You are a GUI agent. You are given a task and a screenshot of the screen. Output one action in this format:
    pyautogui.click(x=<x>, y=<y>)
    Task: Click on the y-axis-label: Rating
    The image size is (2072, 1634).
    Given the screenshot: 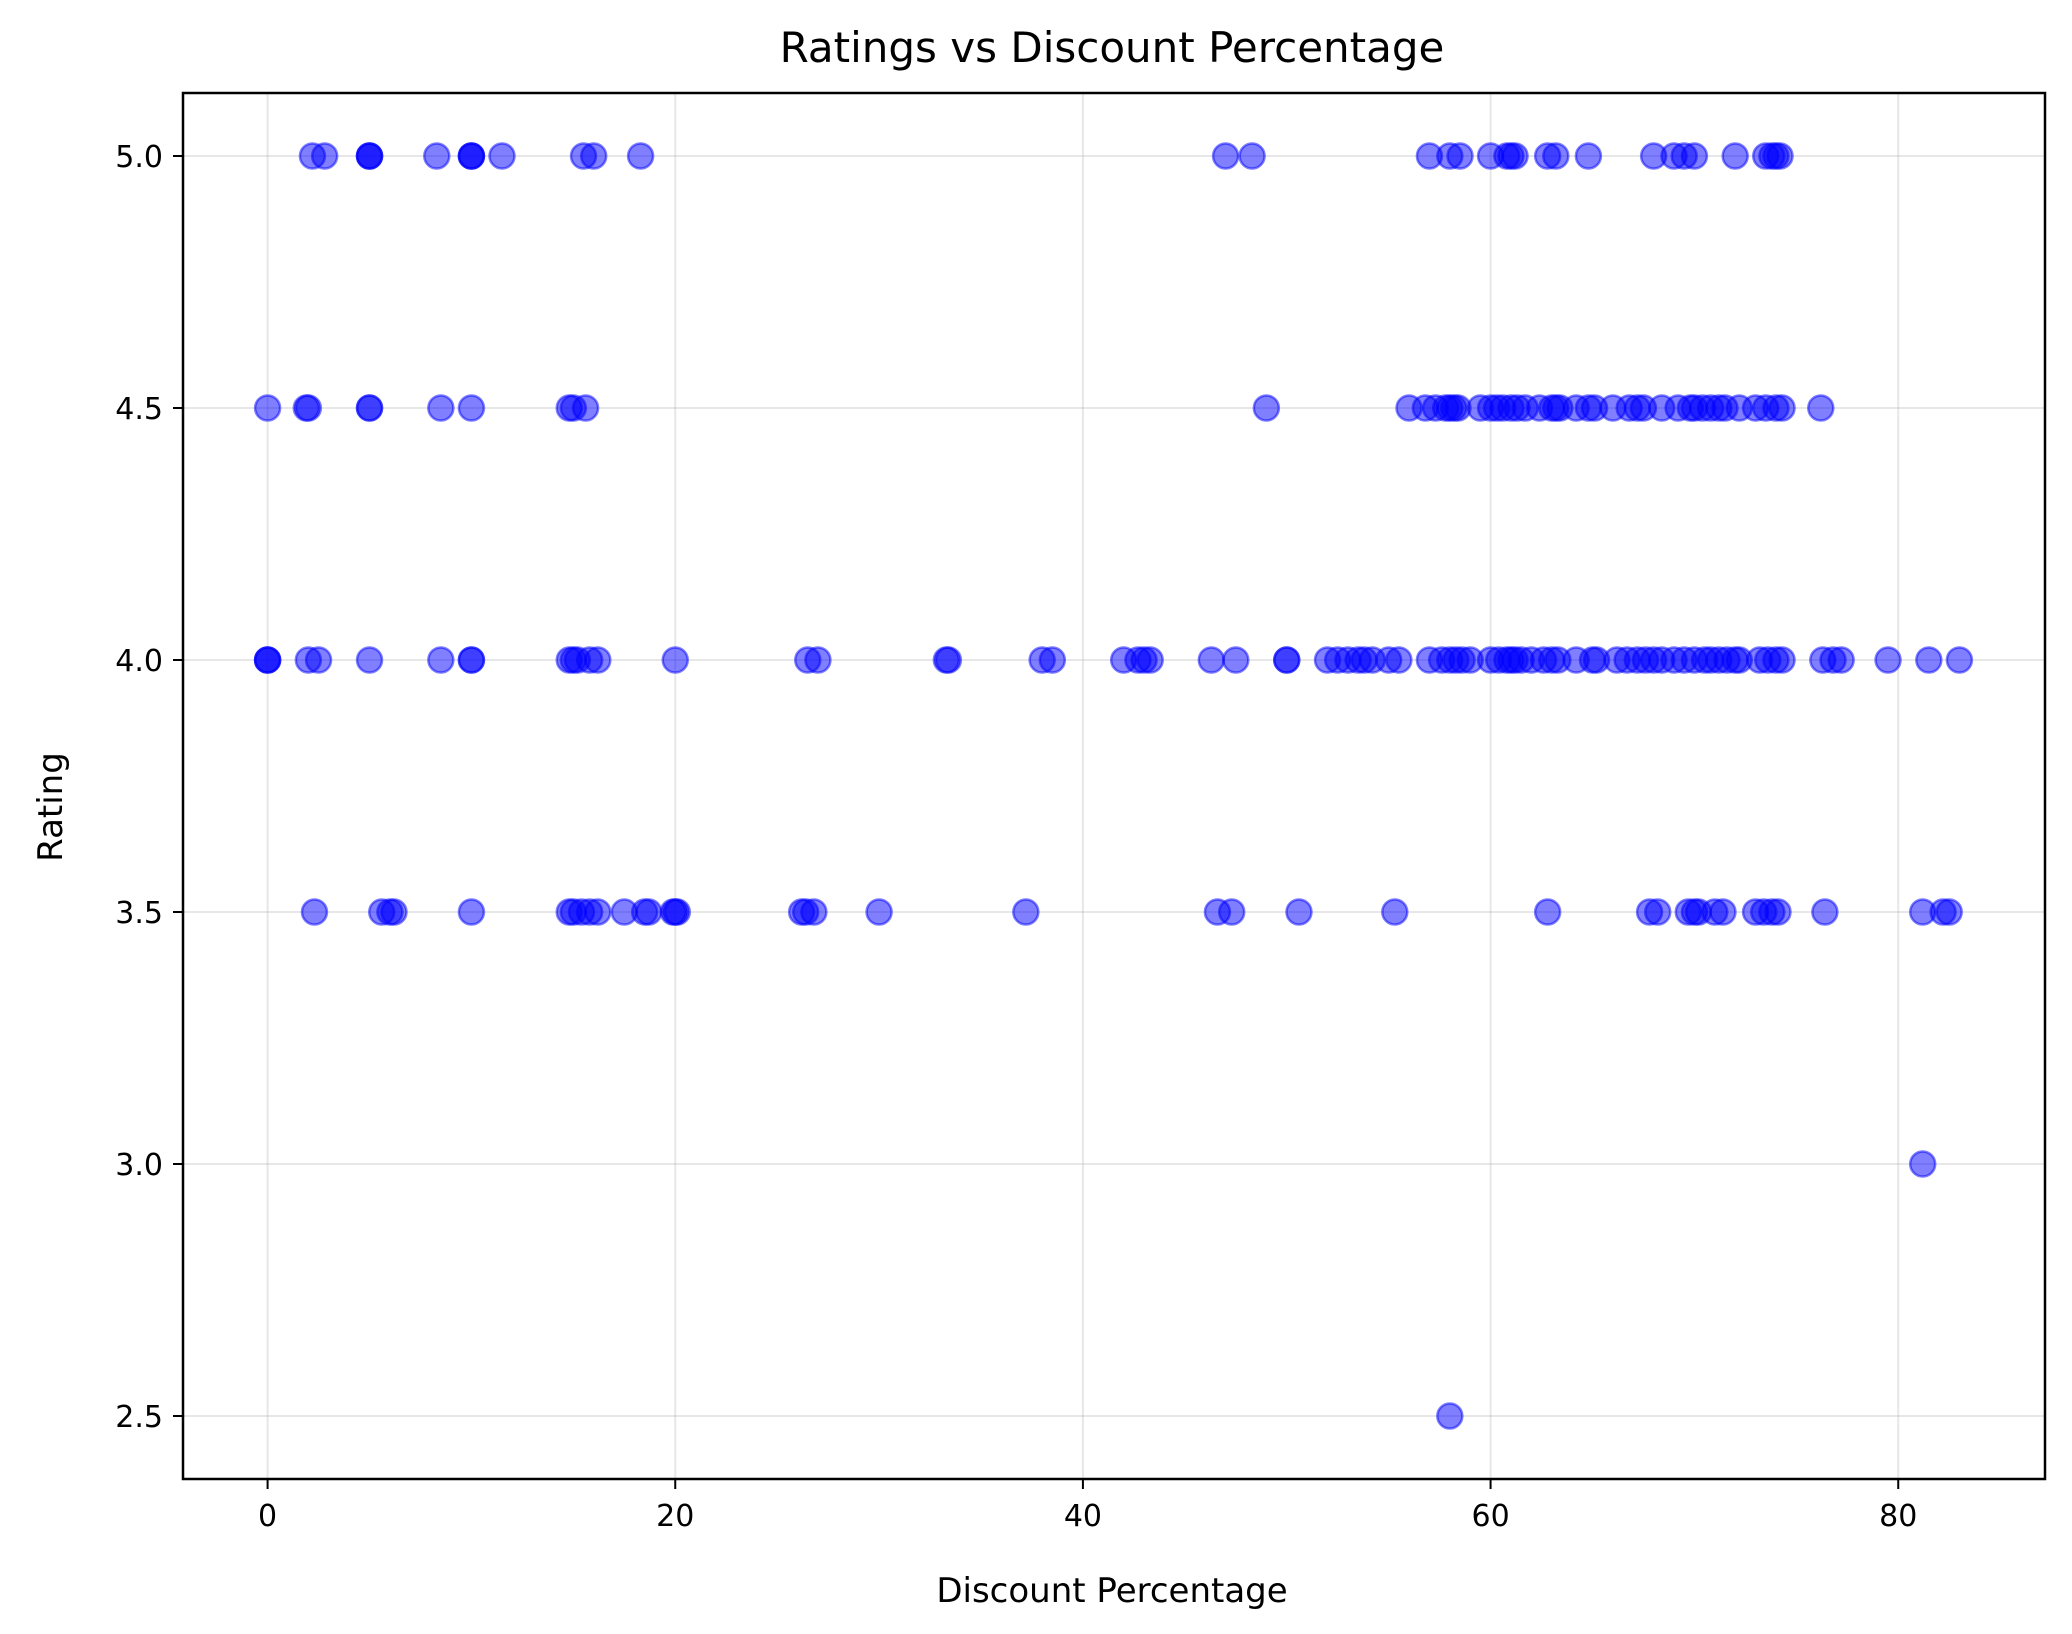 What is the action you would take?
    pyautogui.click(x=51, y=807)
    